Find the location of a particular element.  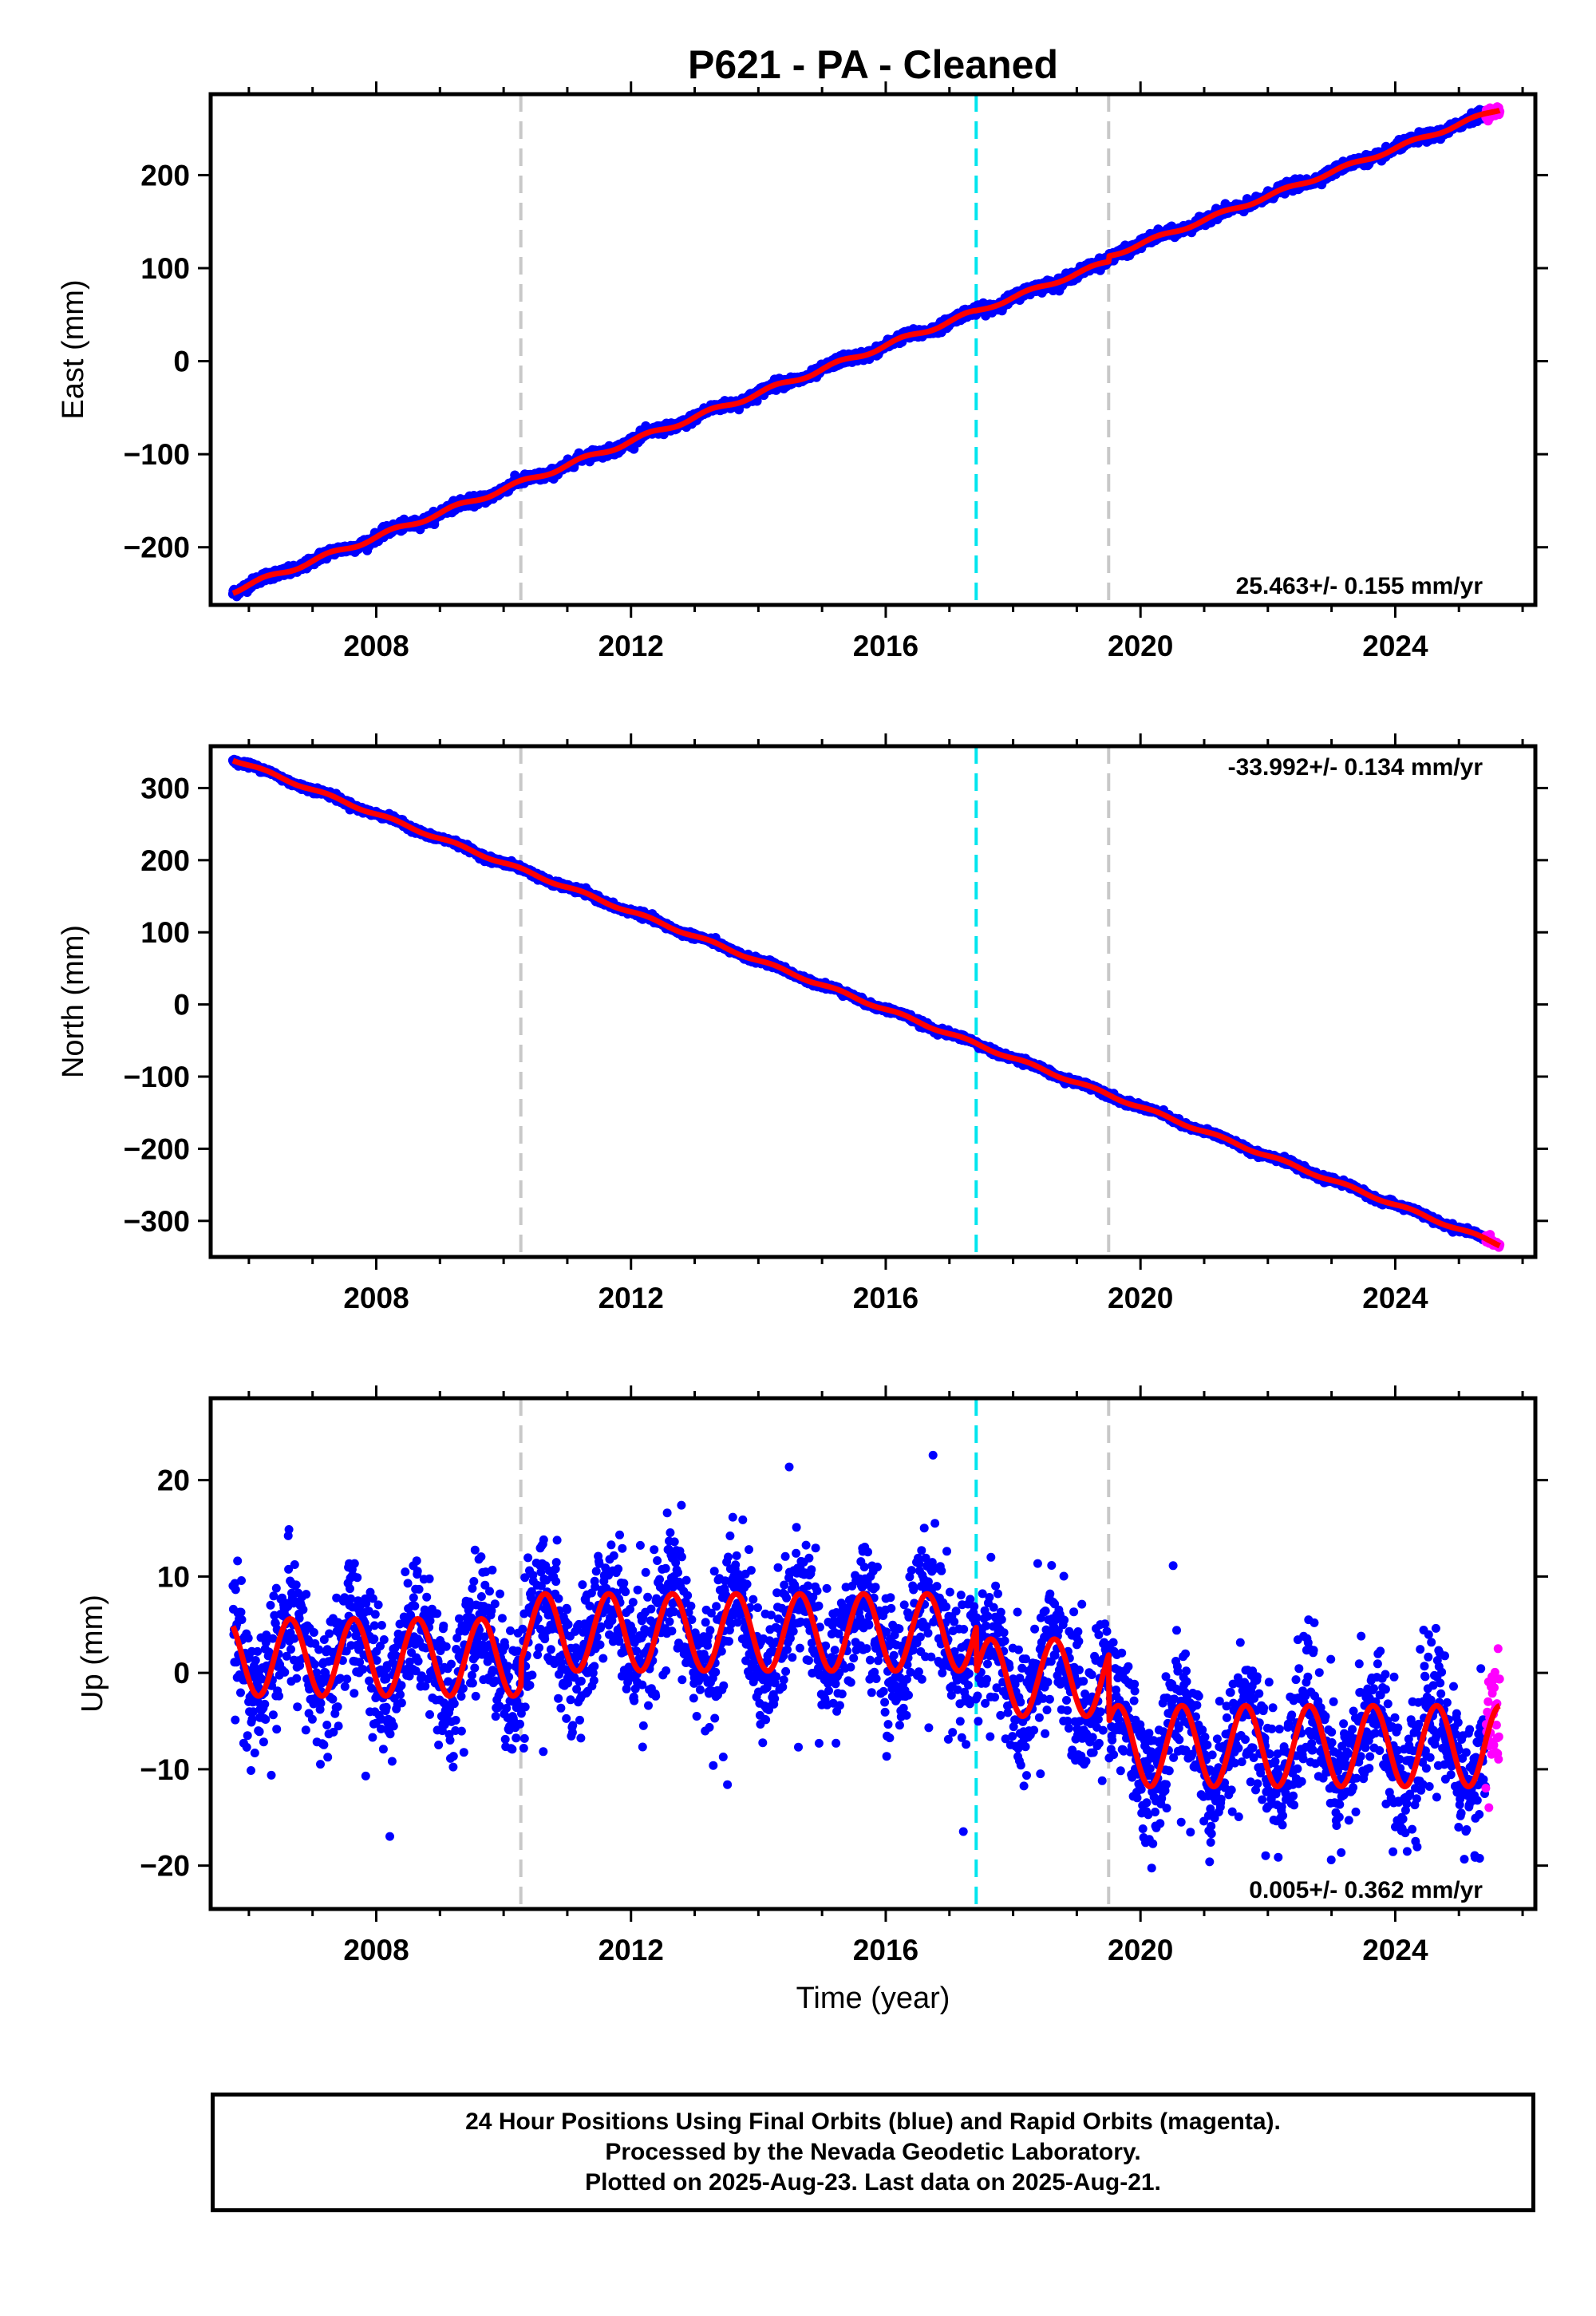

y-tick-label: 100 is located at coordinates (165, 268).